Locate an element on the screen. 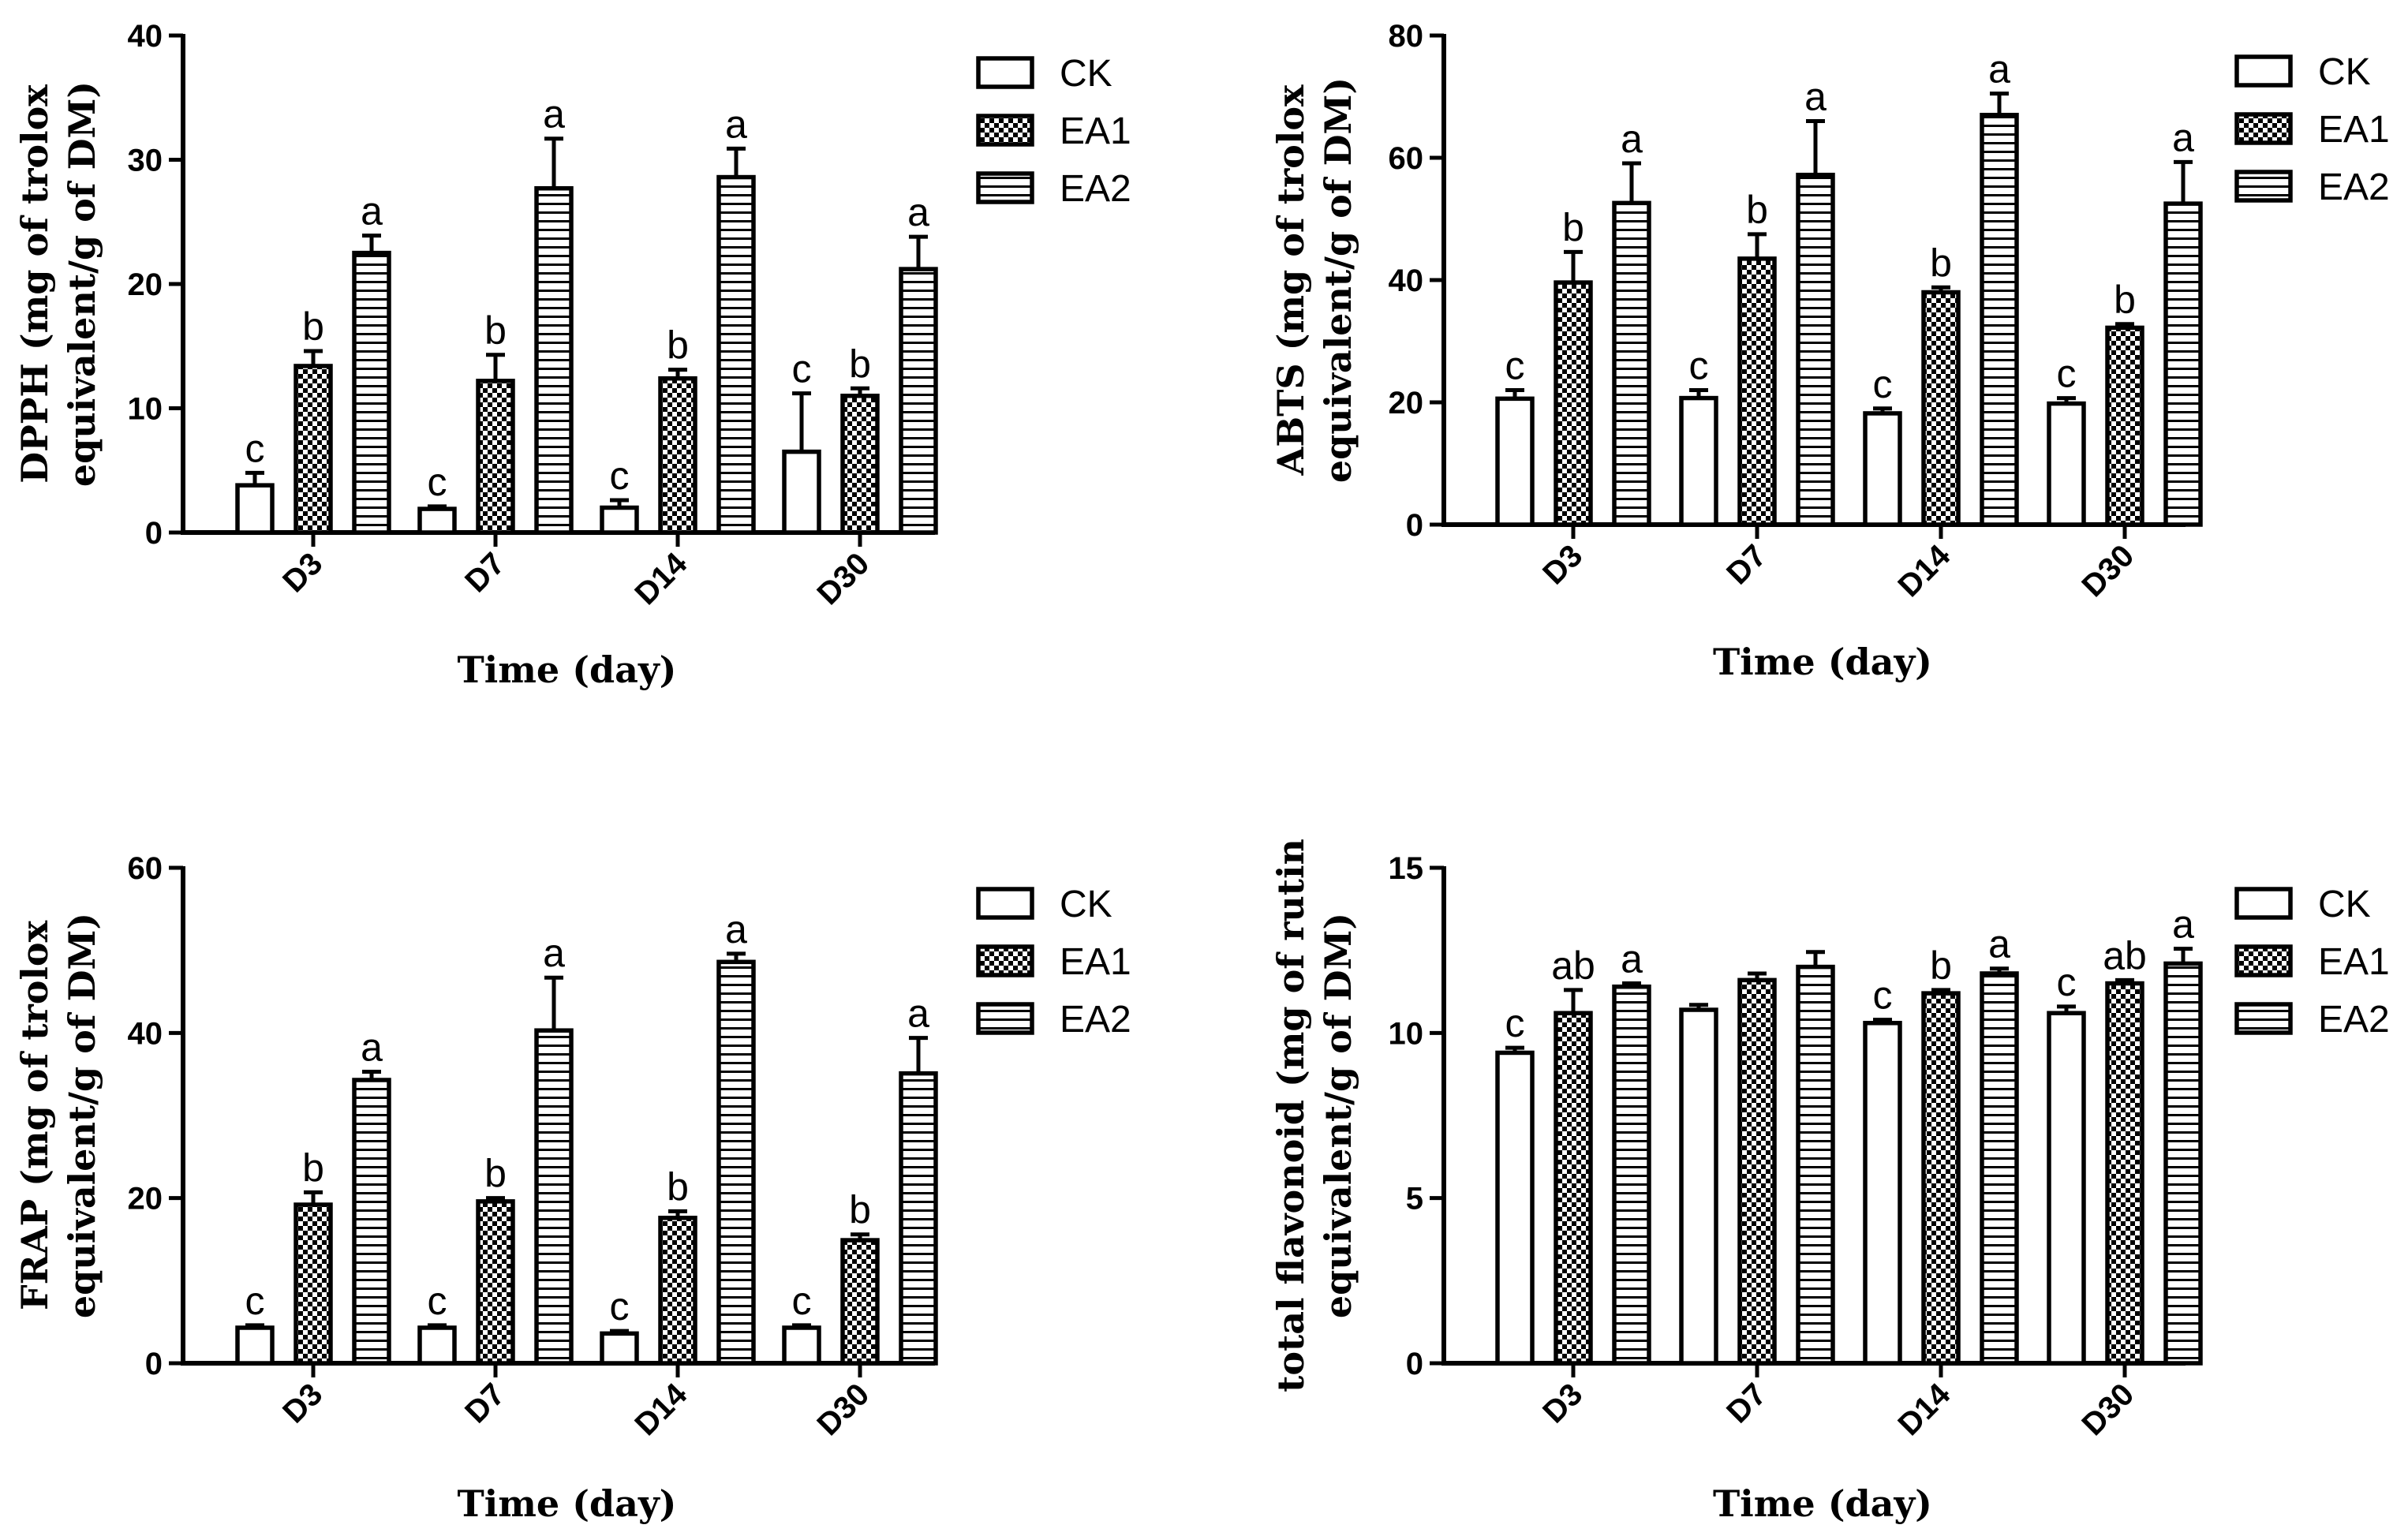 This screenshot has width=2408, height=1536. y-tick-label: 15 is located at coordinates (1406, 868).